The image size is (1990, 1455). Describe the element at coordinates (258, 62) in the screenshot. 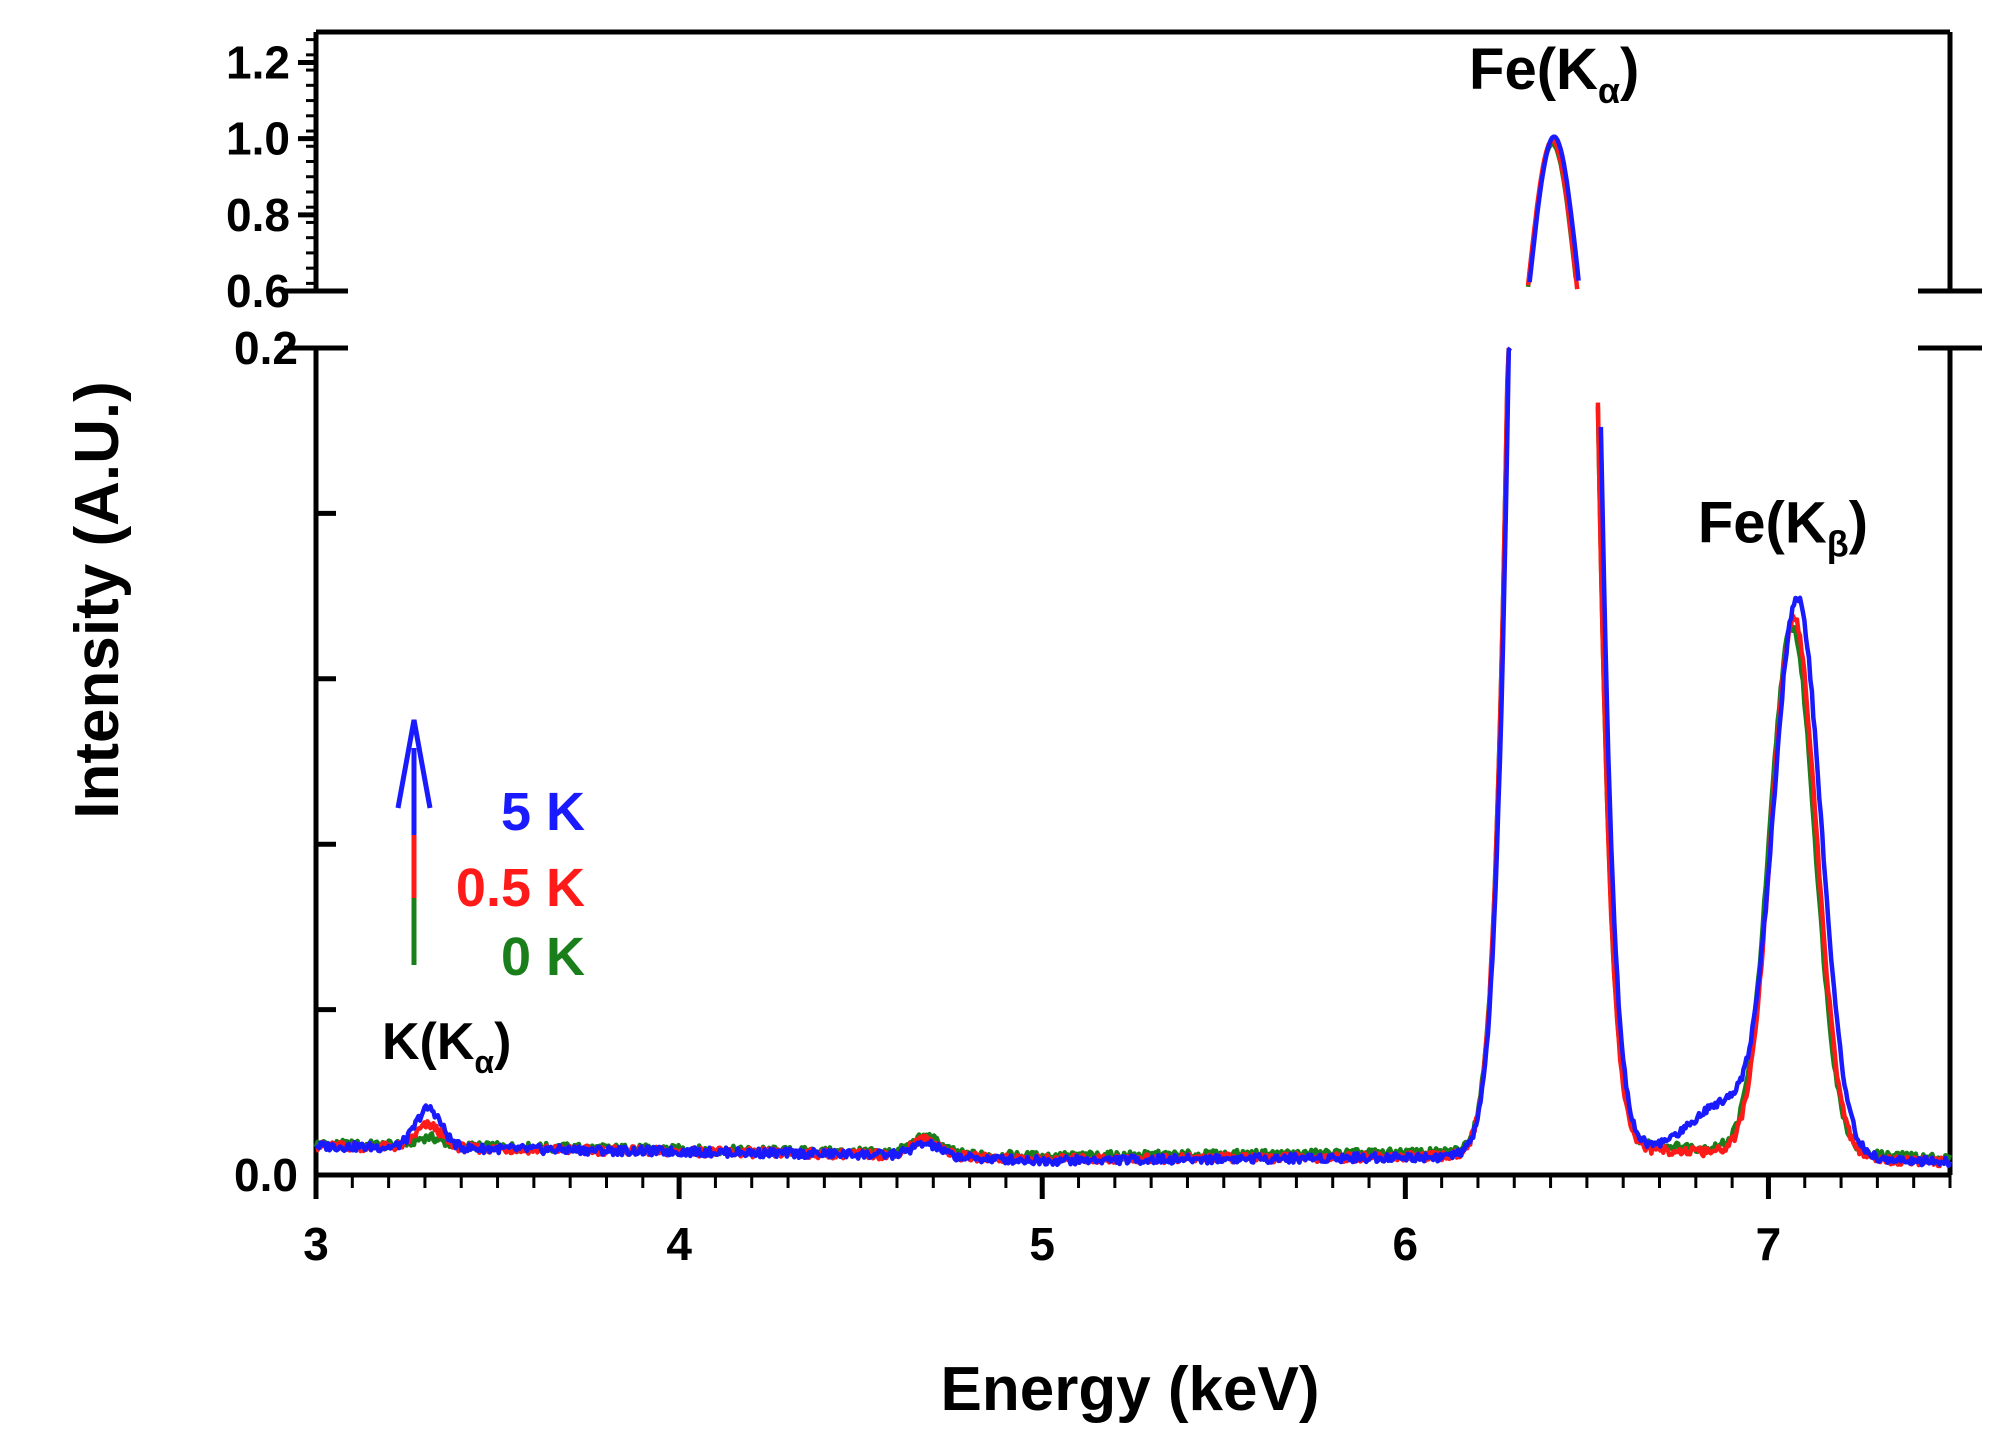

I see `y-tick-label: 1.2` at that location.